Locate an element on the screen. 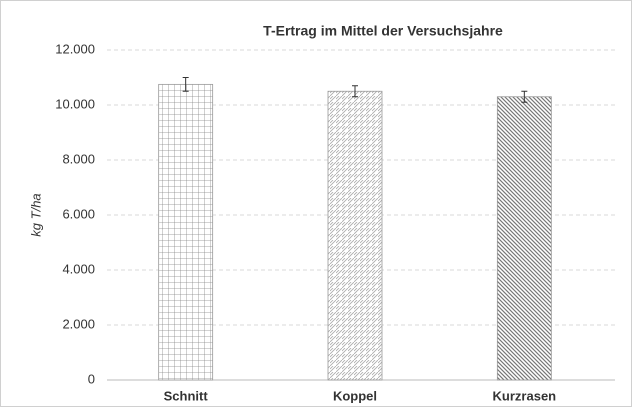  y-tick-label: 8.000 is located at coordinates (78, 158).